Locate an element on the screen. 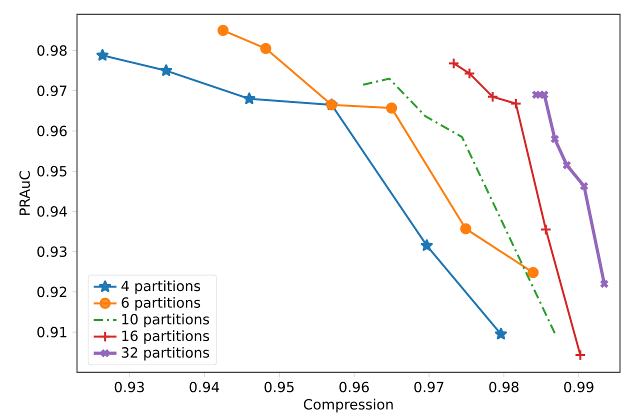 This screenshot has width=623, height=417. legend-label: 4 partitions is located at coordinates (160, 287).